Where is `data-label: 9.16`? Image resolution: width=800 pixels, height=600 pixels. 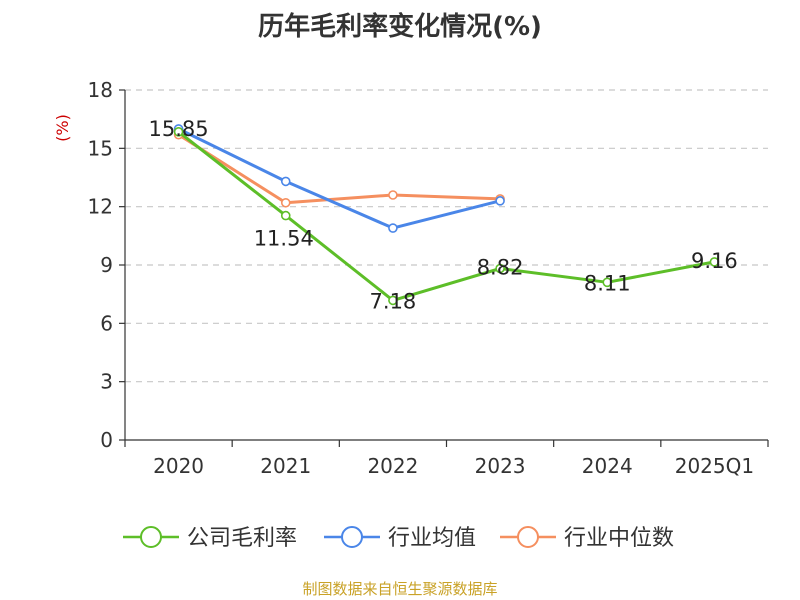 data-label: 9.16 is located at coordinates (714, 261).